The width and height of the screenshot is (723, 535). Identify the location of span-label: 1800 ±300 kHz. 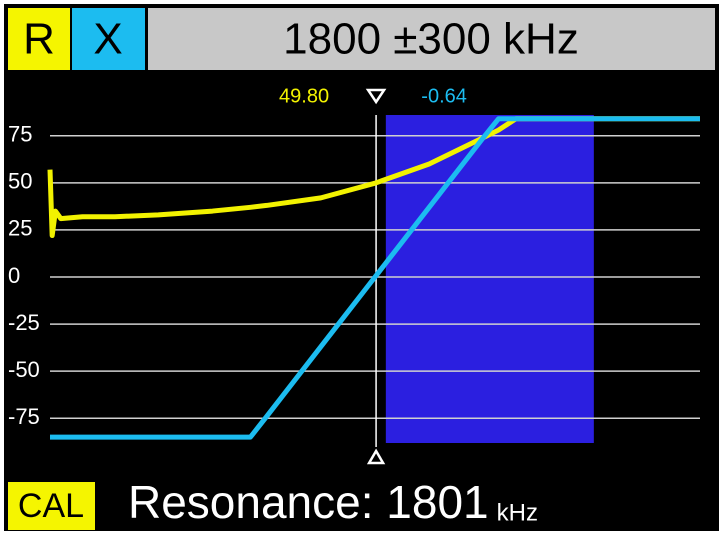
(431, 39).